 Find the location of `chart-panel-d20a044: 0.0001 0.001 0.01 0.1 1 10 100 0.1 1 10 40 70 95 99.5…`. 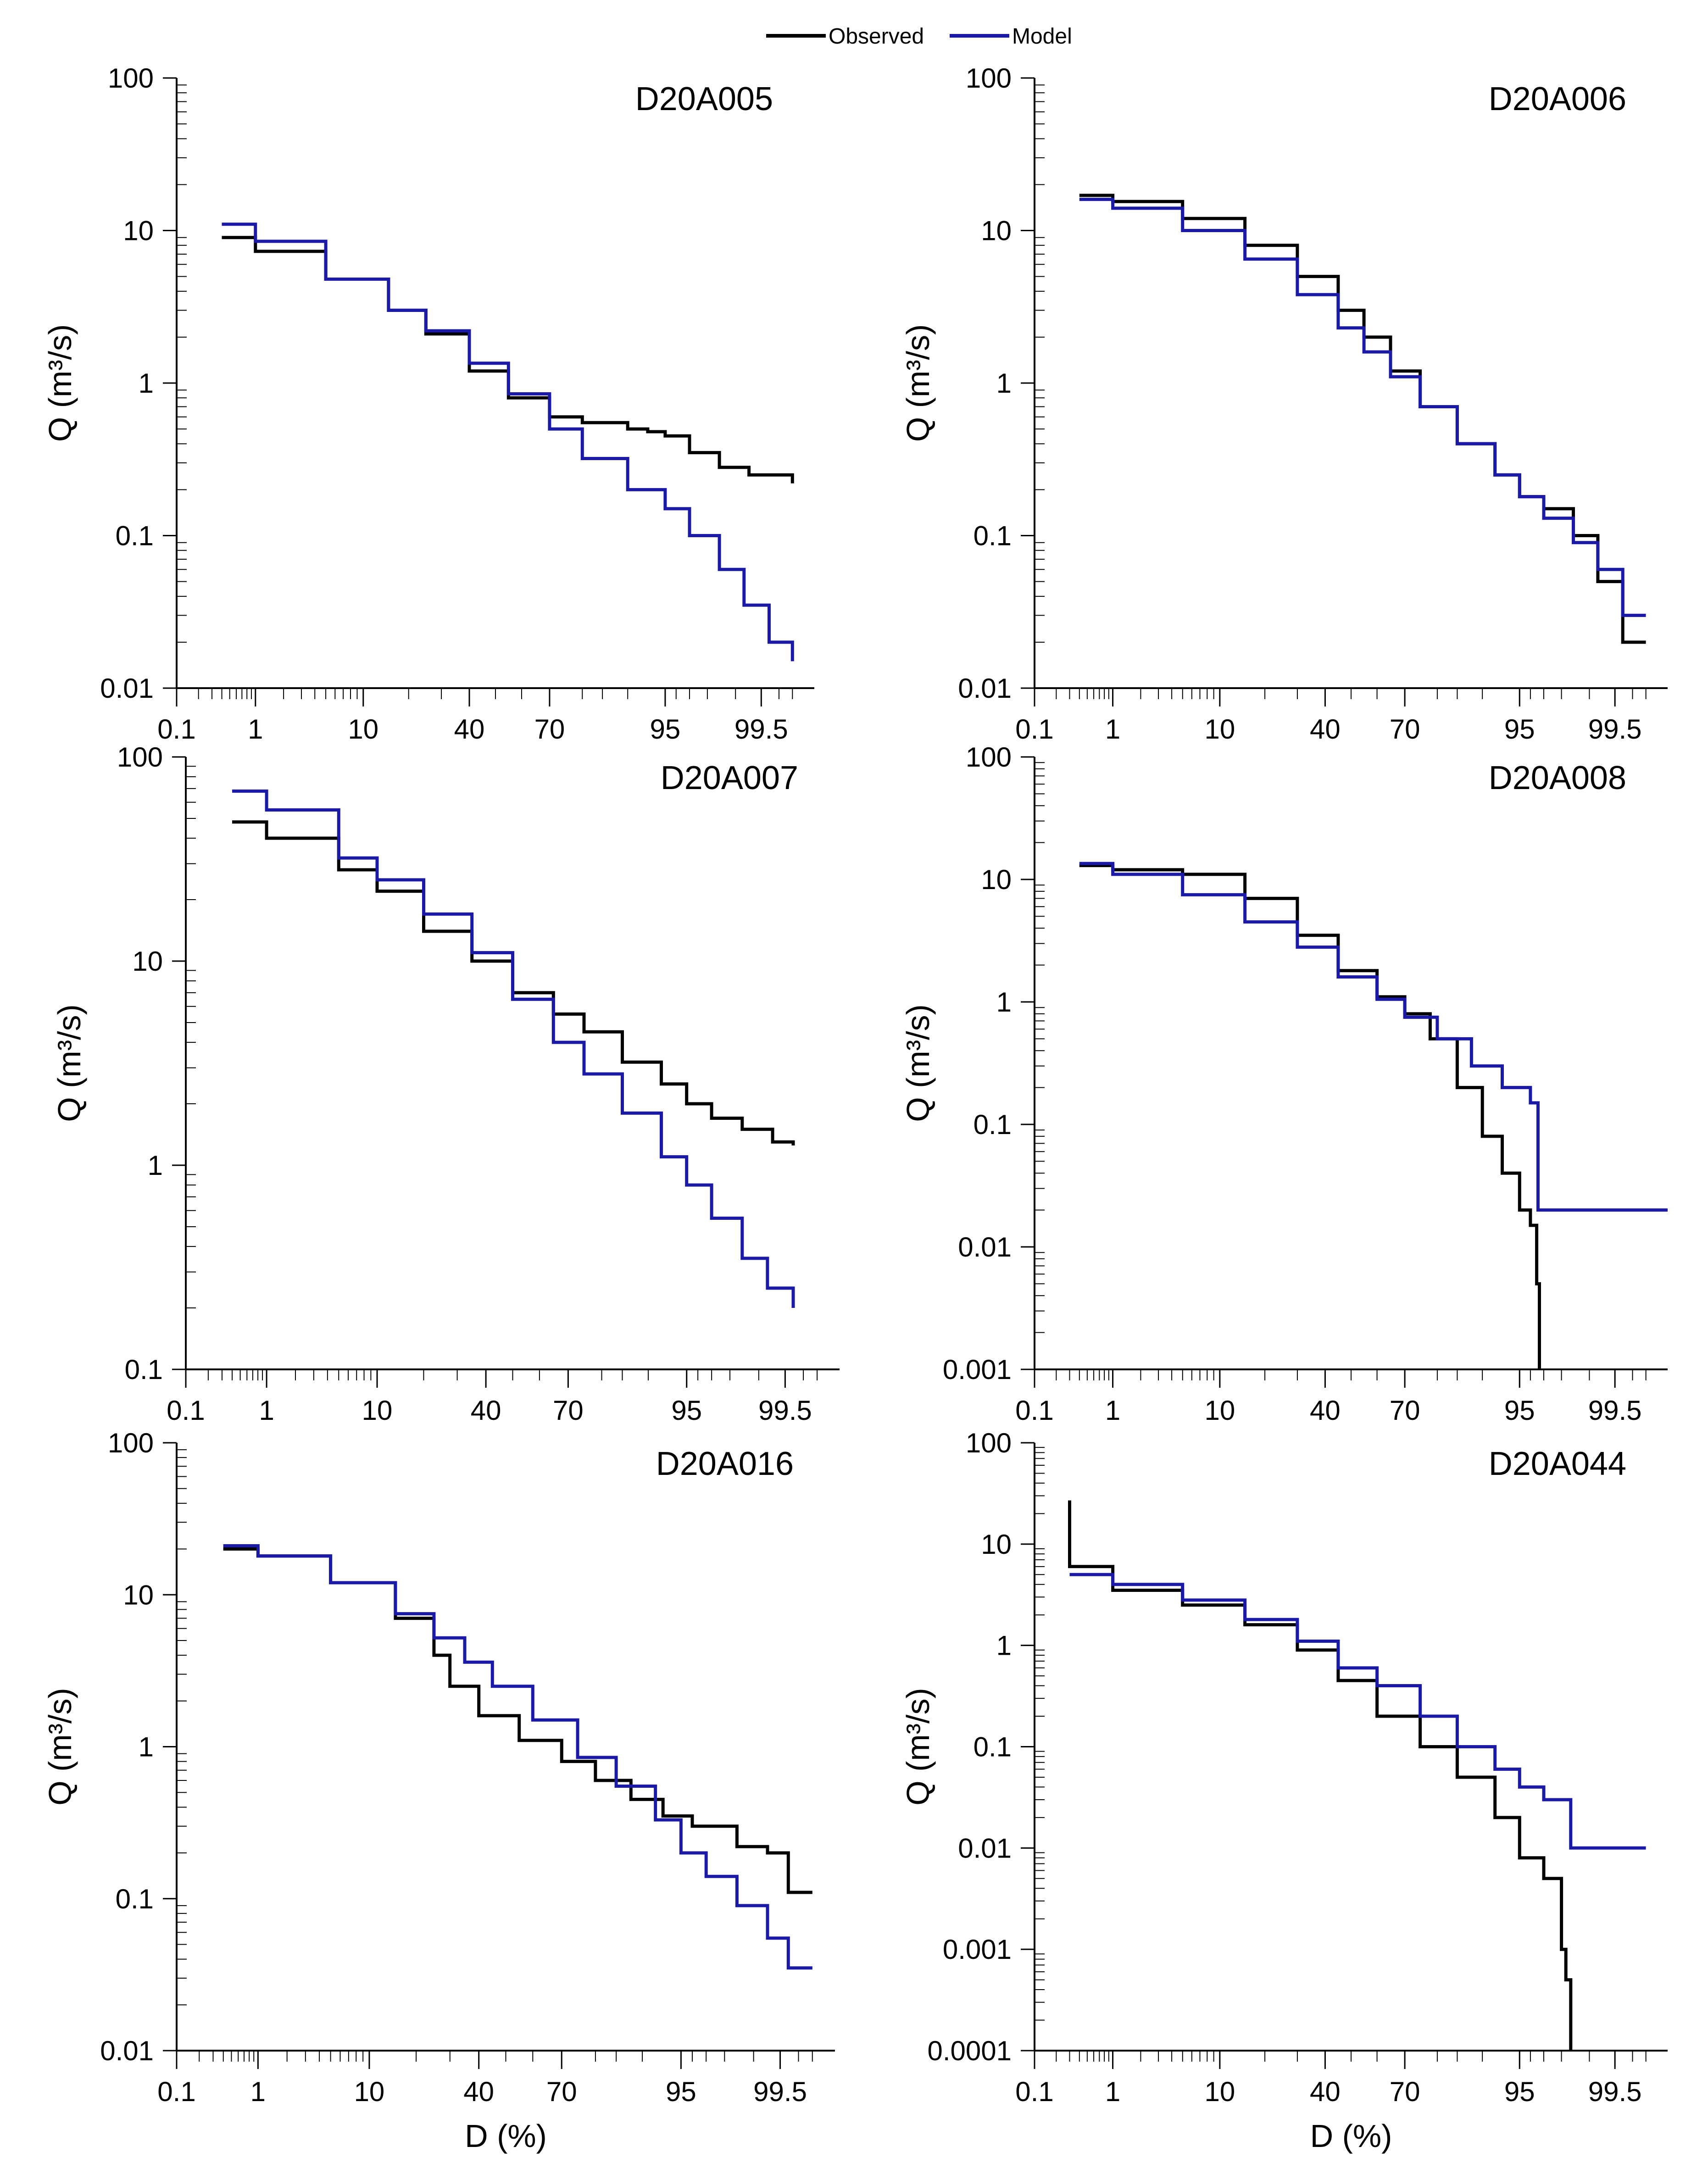

chart-panel-d20a044: 0.0001 0.001 0.01 0.1 1 10 100 0.1 1 10 40 70 95 99.5… is located at coordinates (1284, 1791).